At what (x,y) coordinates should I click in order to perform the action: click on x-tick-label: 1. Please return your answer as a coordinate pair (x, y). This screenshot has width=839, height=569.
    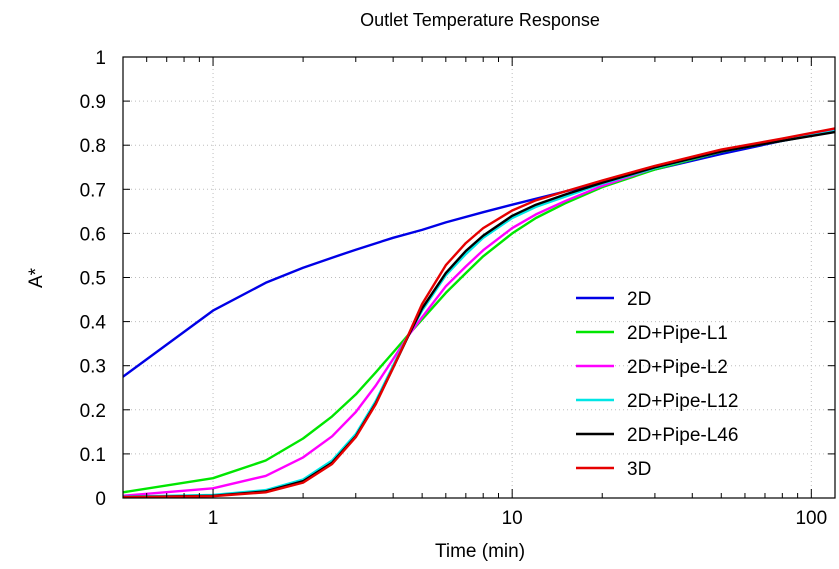
    Looking at the image, I should click on (213, 518).